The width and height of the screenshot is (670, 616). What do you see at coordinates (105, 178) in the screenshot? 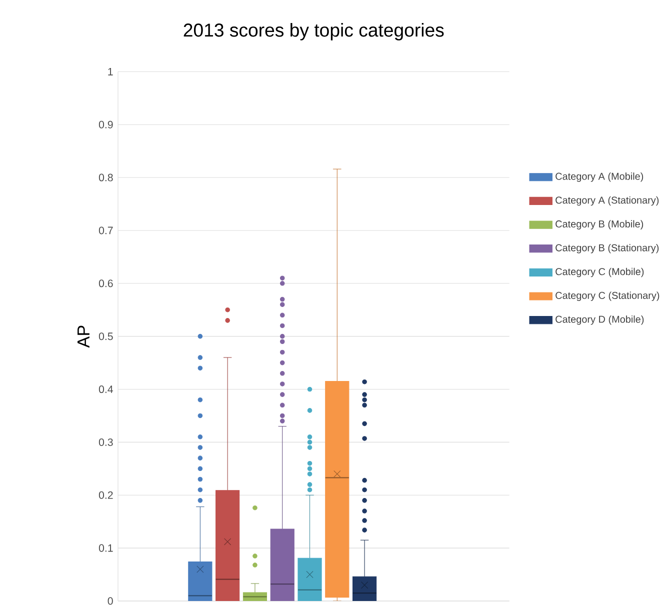
I see `y-tick-label: 0.8` at bounding box center [105, 178].